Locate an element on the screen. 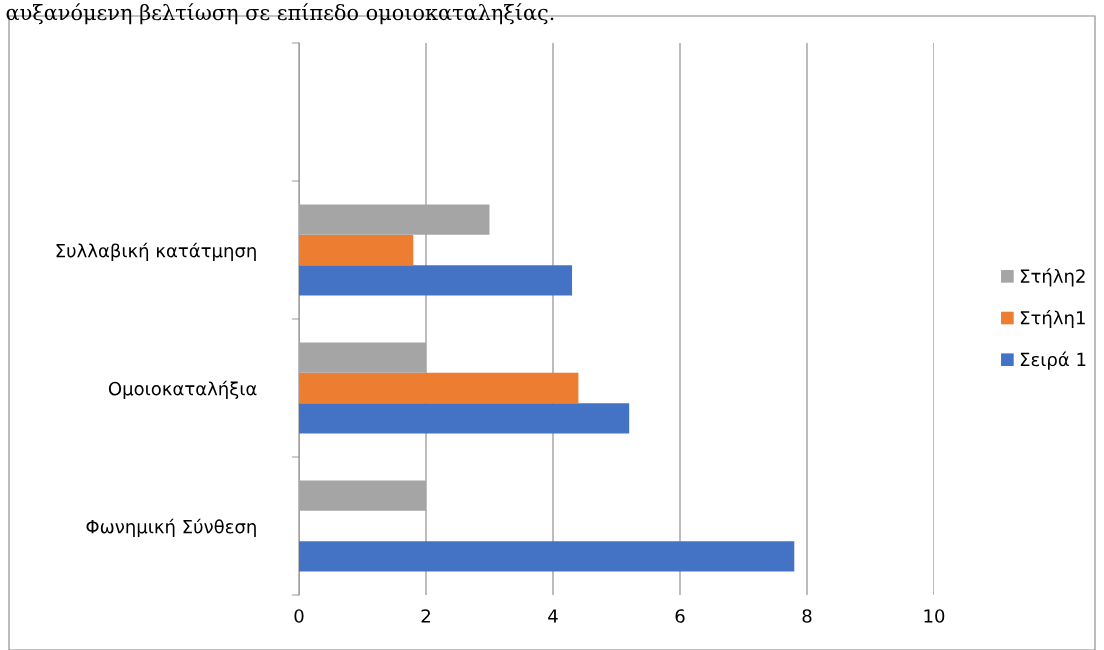  x-tick-label: 0 is located at coordinates (299, 616).